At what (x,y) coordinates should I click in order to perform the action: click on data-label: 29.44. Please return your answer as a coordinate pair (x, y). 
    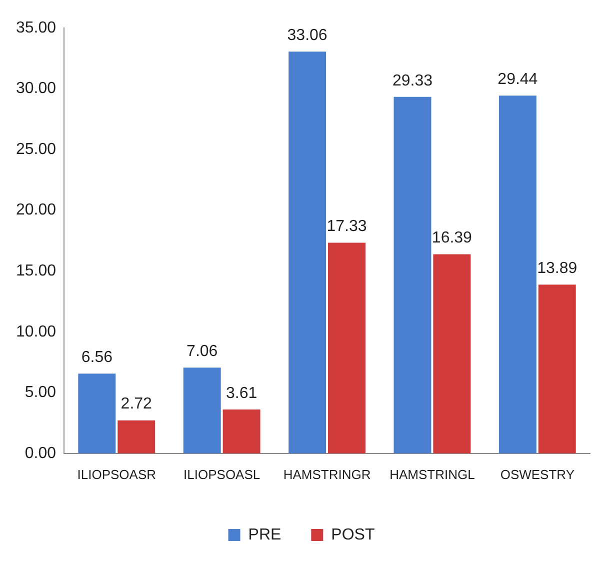
    Looking at the image, I should click on (518, 79).